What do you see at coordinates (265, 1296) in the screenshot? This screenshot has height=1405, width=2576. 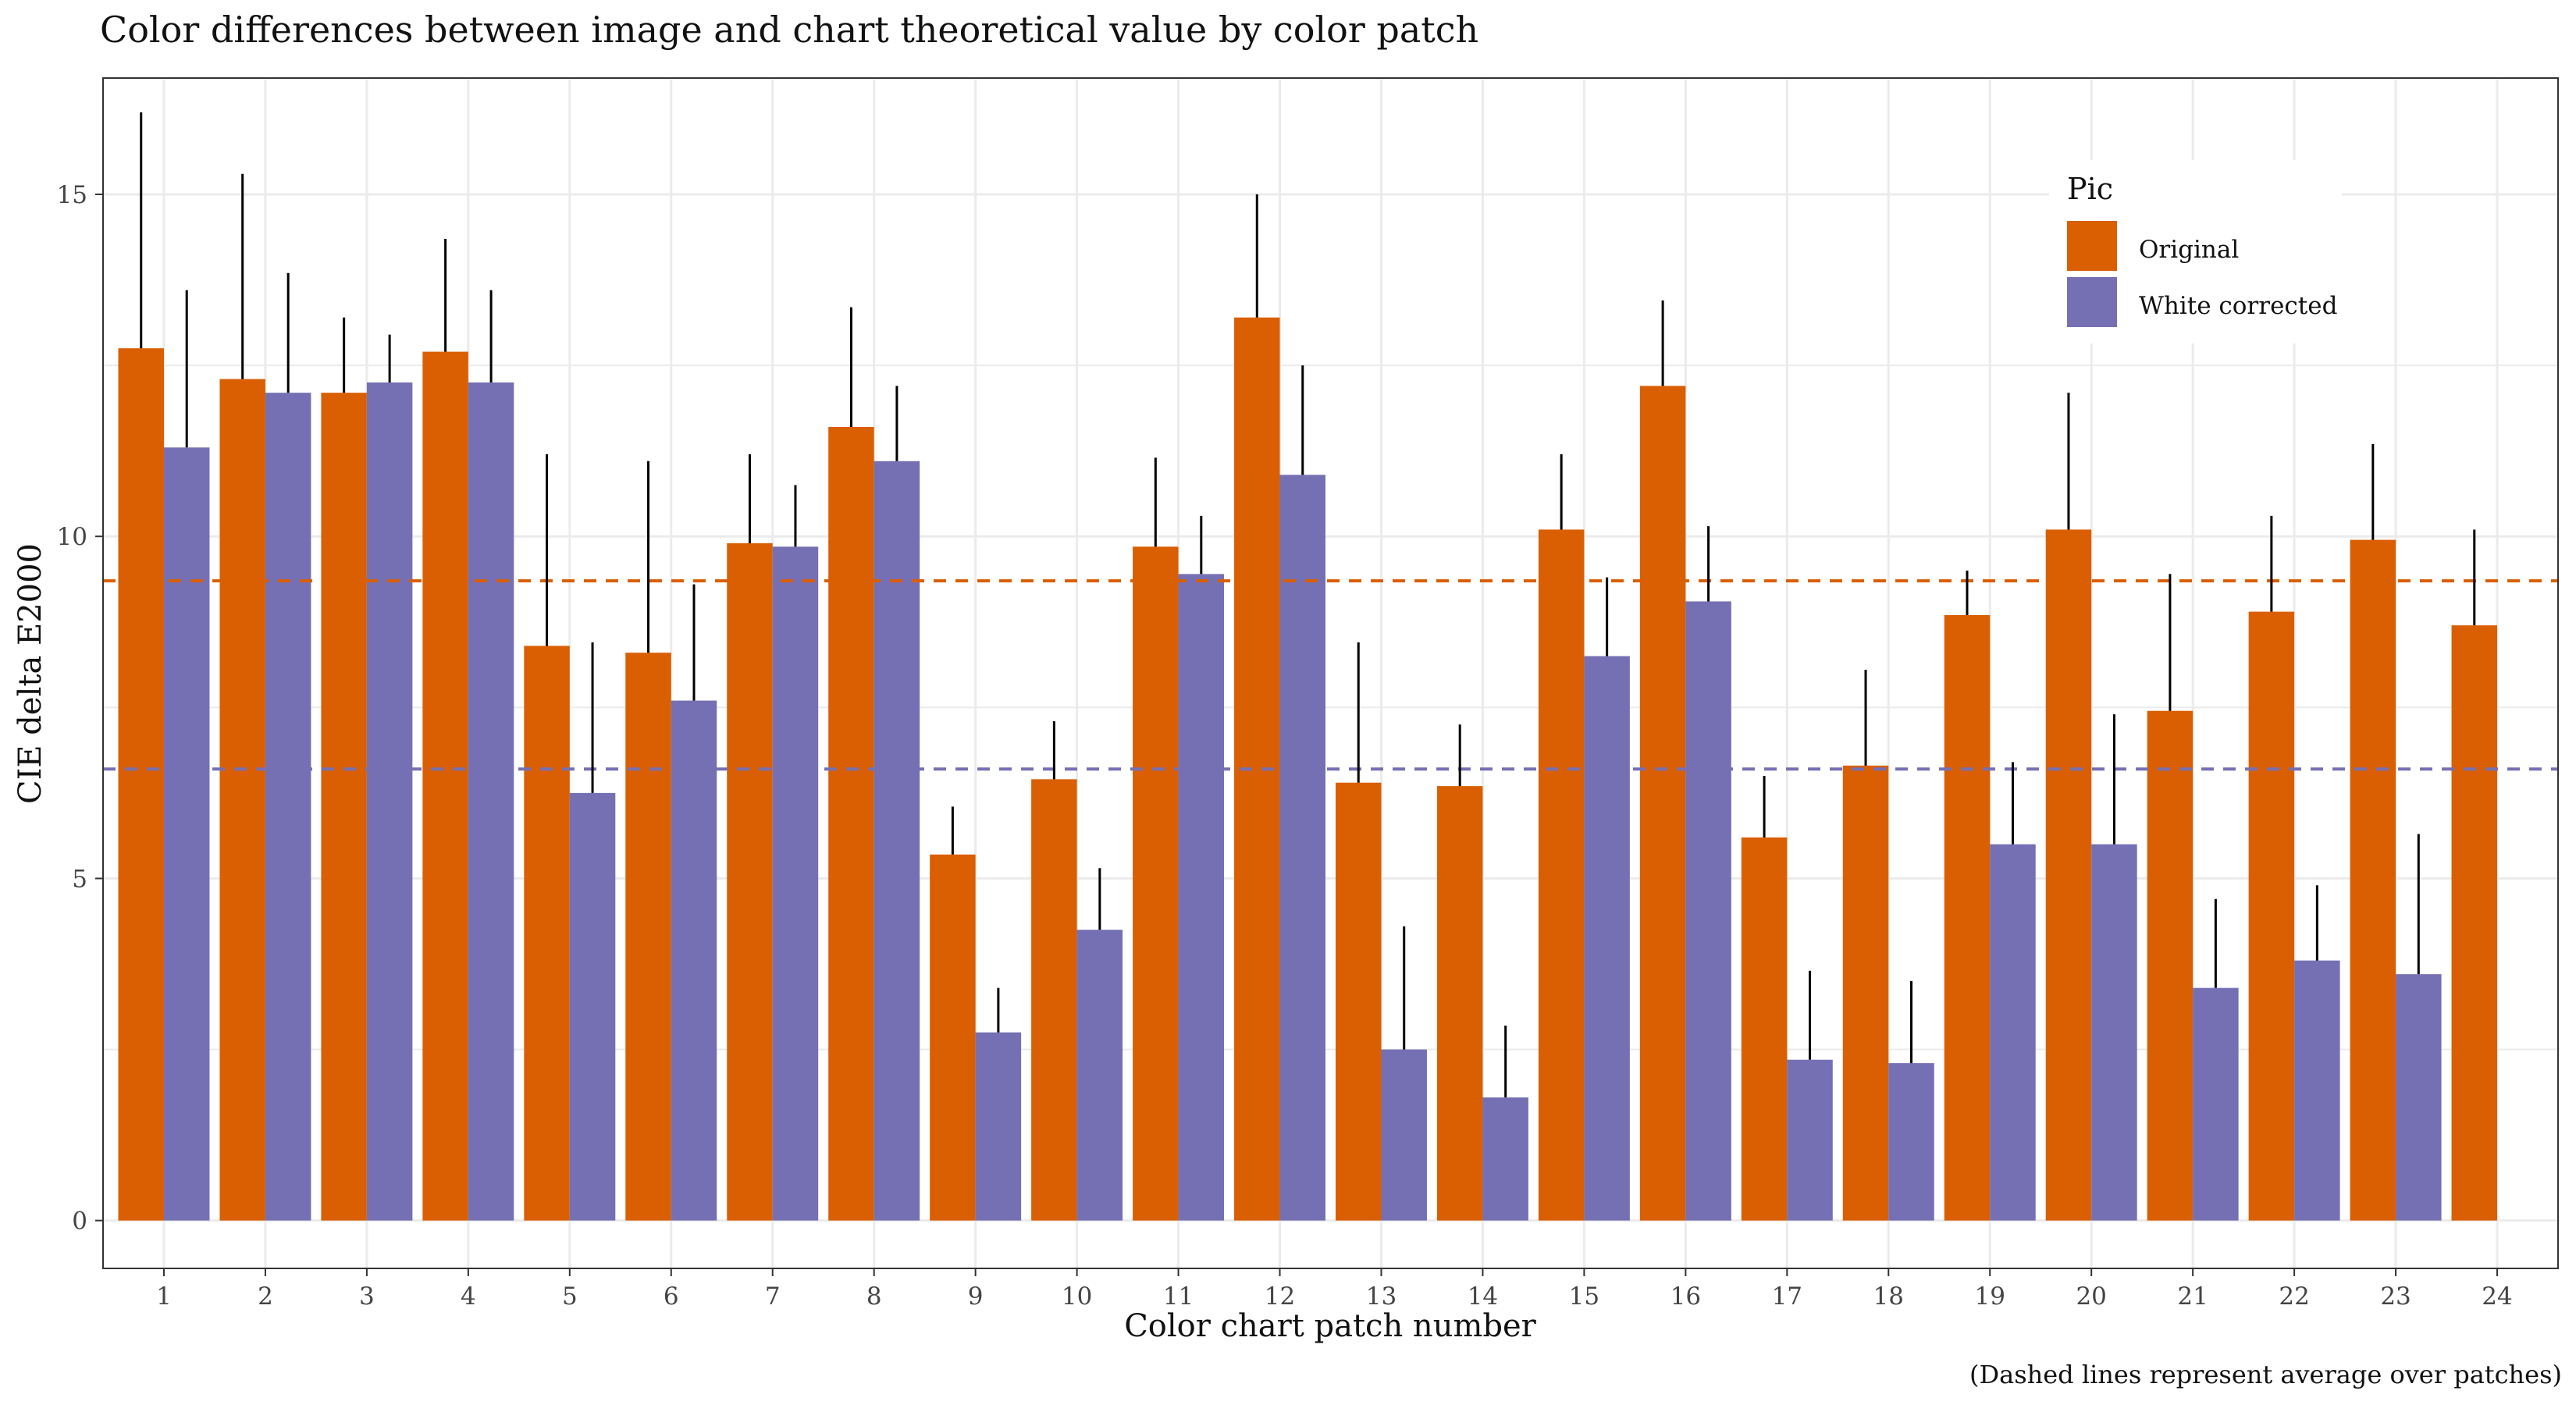 I see `x-tick-label: 2` at bounding box center [265, 1296].